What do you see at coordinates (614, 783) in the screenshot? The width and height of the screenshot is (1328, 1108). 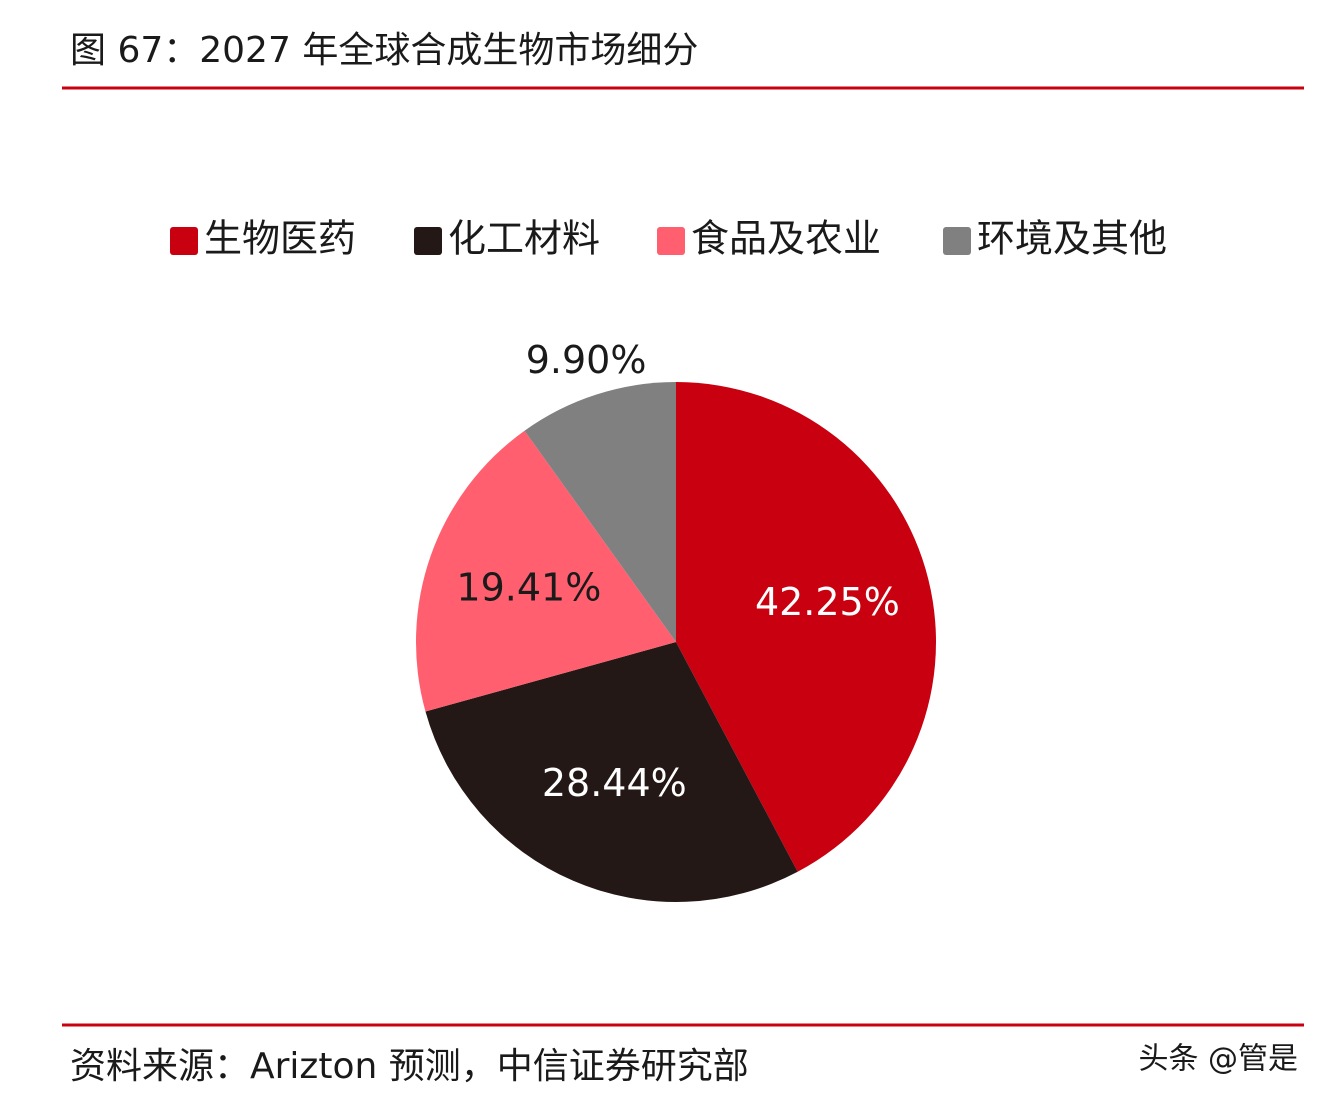 I see `data-label: 28.44%` at bounding box center [614, 783].